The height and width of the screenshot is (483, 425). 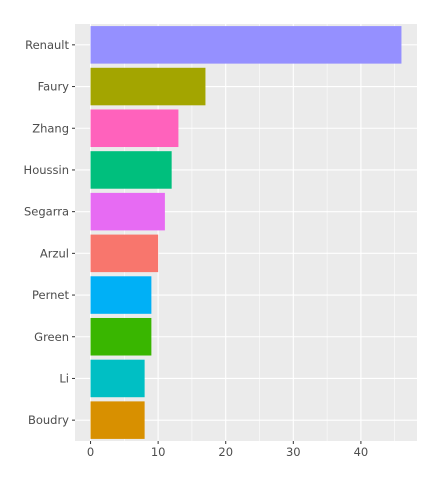 I want to click on bar-boudry, so click(x=117, y=420).